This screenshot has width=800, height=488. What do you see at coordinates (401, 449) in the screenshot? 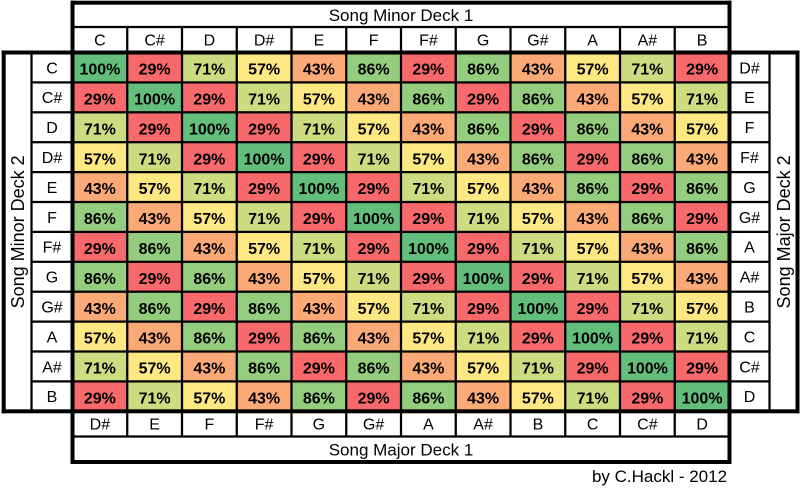
I see `svg-text: Song Major Deck 1` at bounding box center [401, 449].